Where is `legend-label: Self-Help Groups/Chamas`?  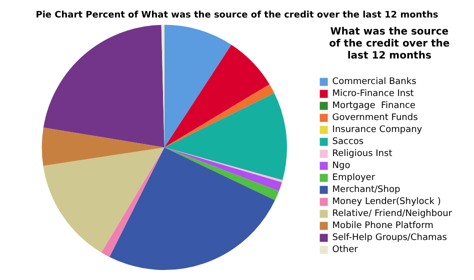 legend-label: Self-Help Groups/Chamas is located at coordinates (390, 238).